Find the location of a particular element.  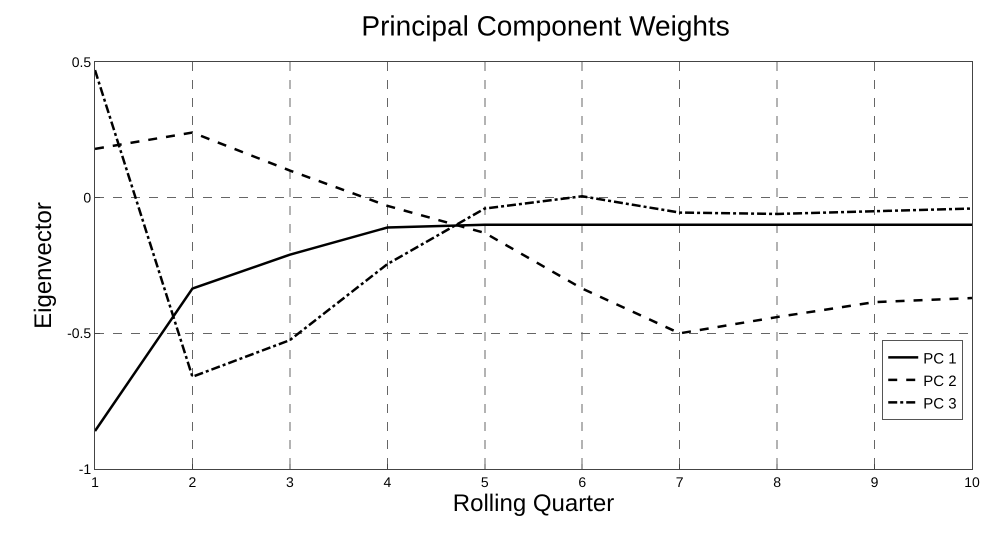

y-tick-label: -1 is located at coordinates (85, 468).